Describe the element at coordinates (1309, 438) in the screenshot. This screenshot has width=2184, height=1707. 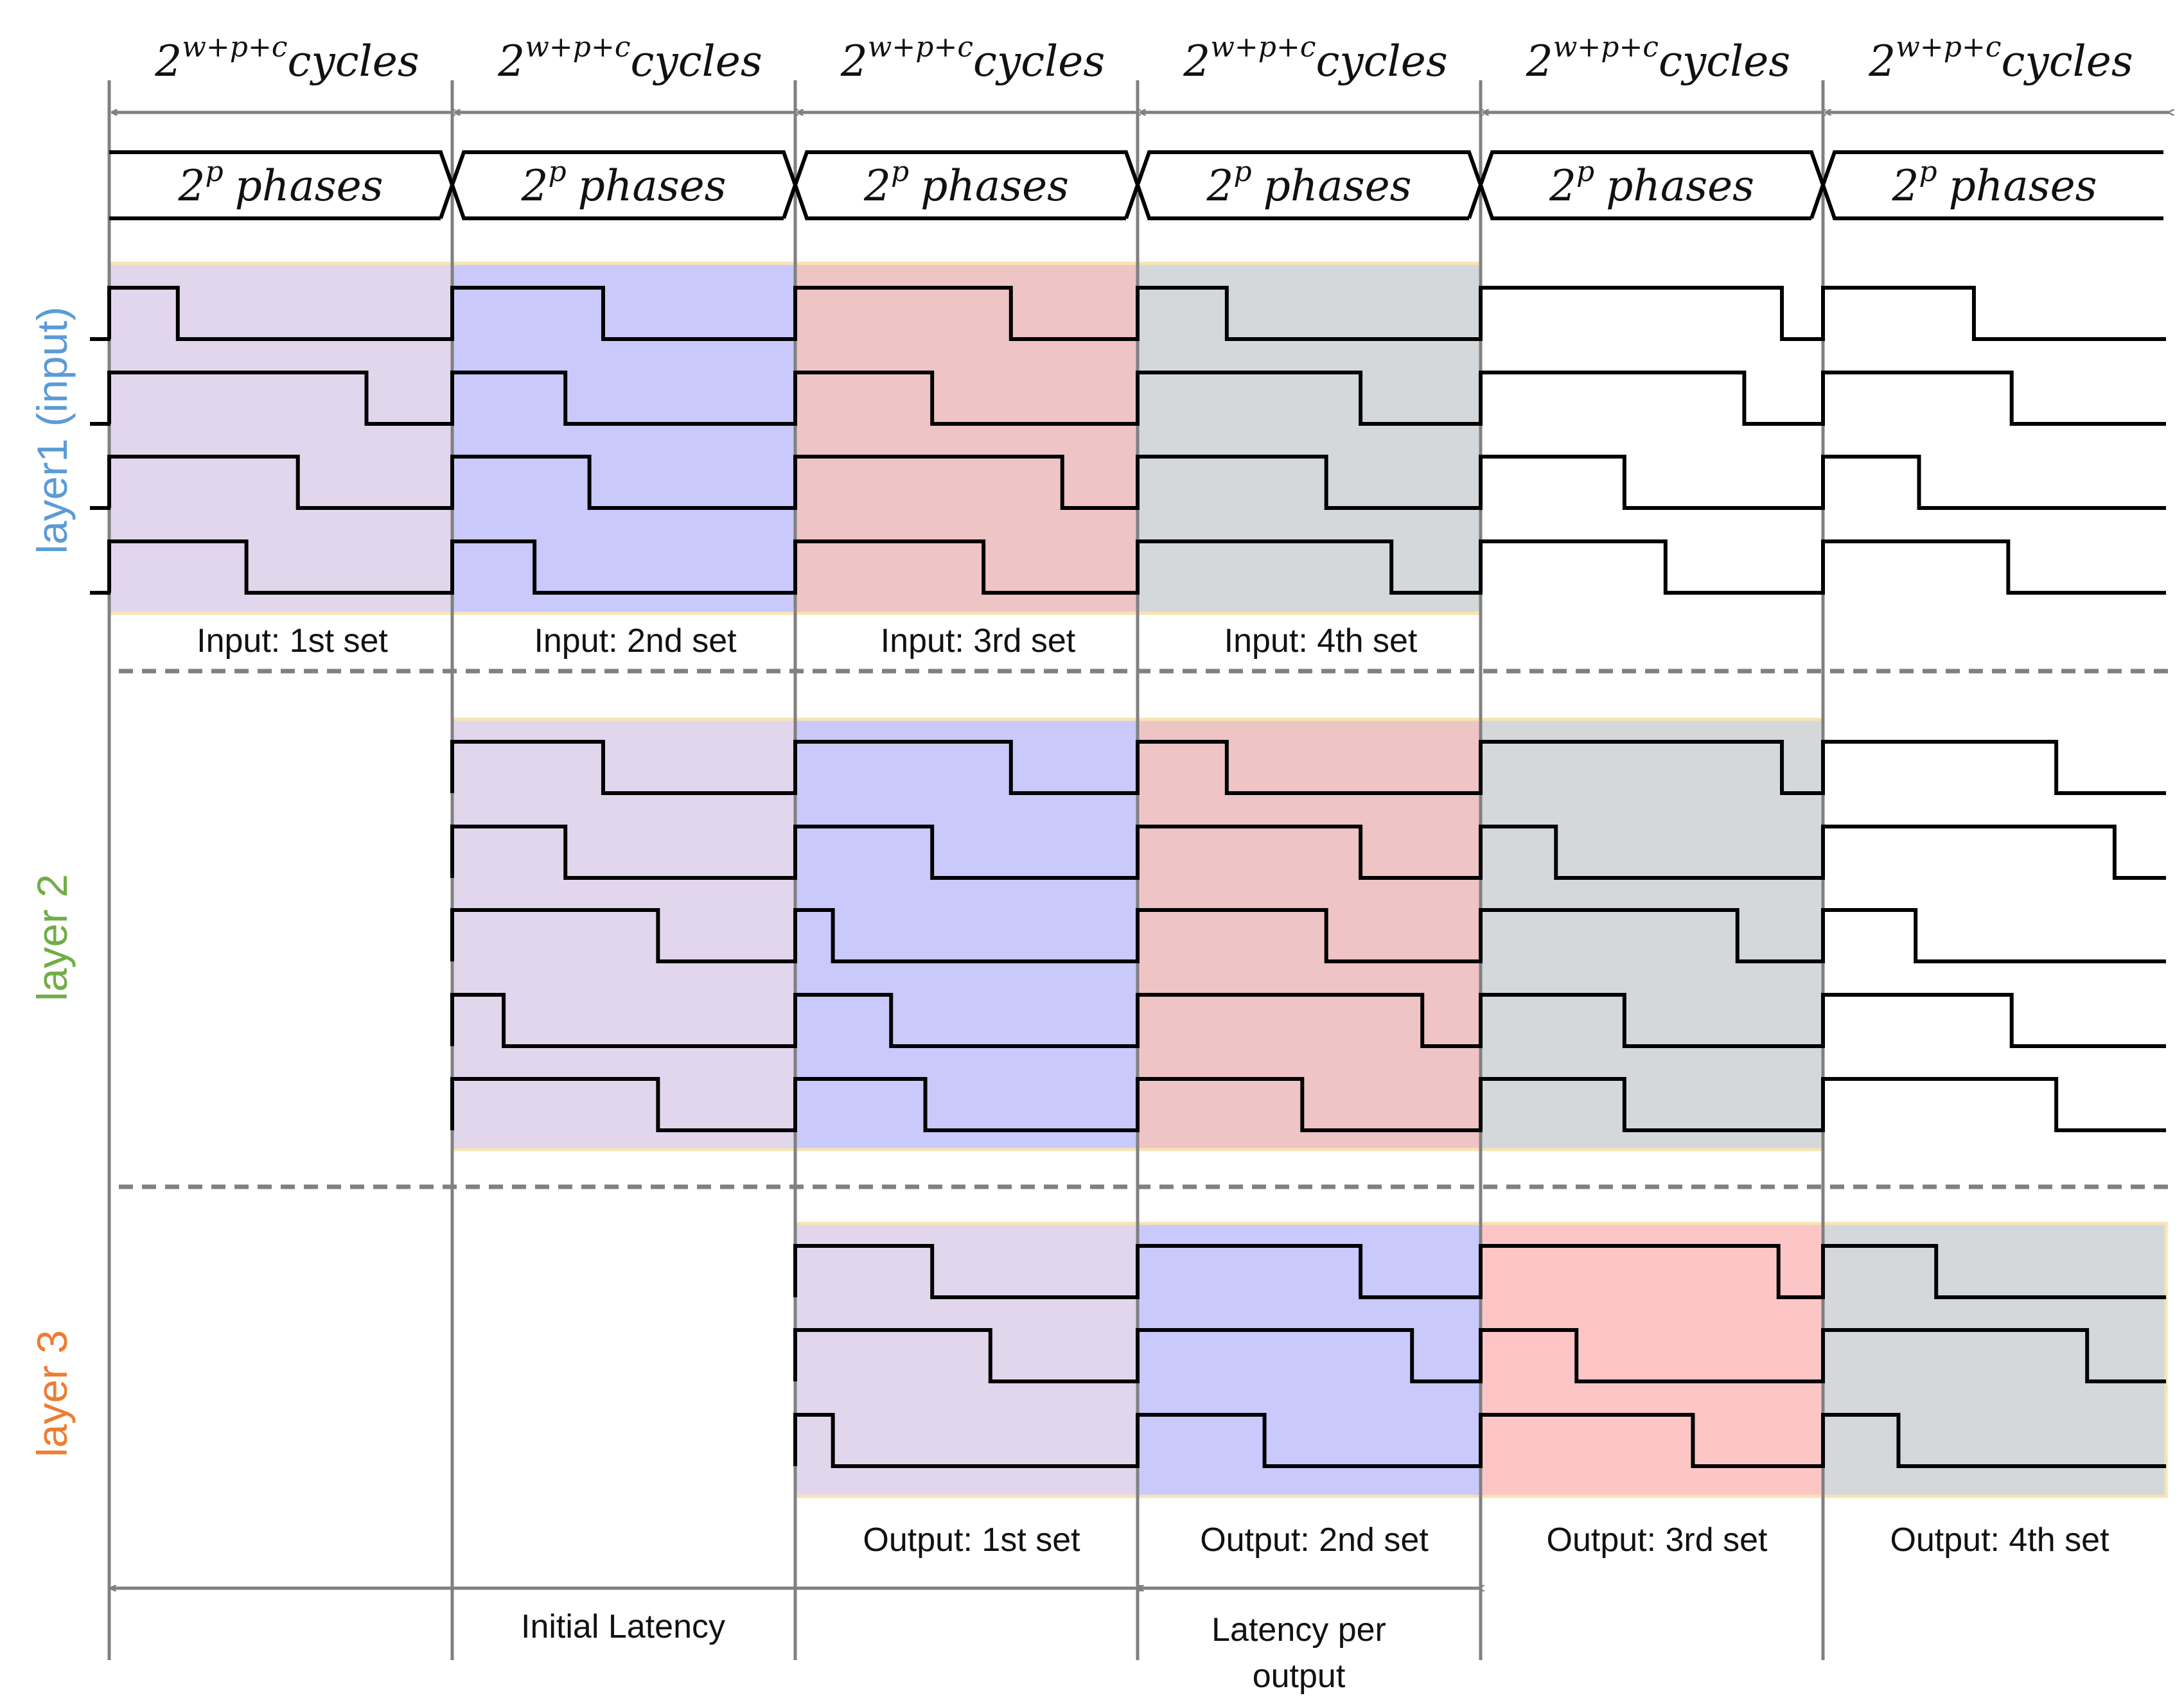
I see `layer1-fill-col4` at that location.